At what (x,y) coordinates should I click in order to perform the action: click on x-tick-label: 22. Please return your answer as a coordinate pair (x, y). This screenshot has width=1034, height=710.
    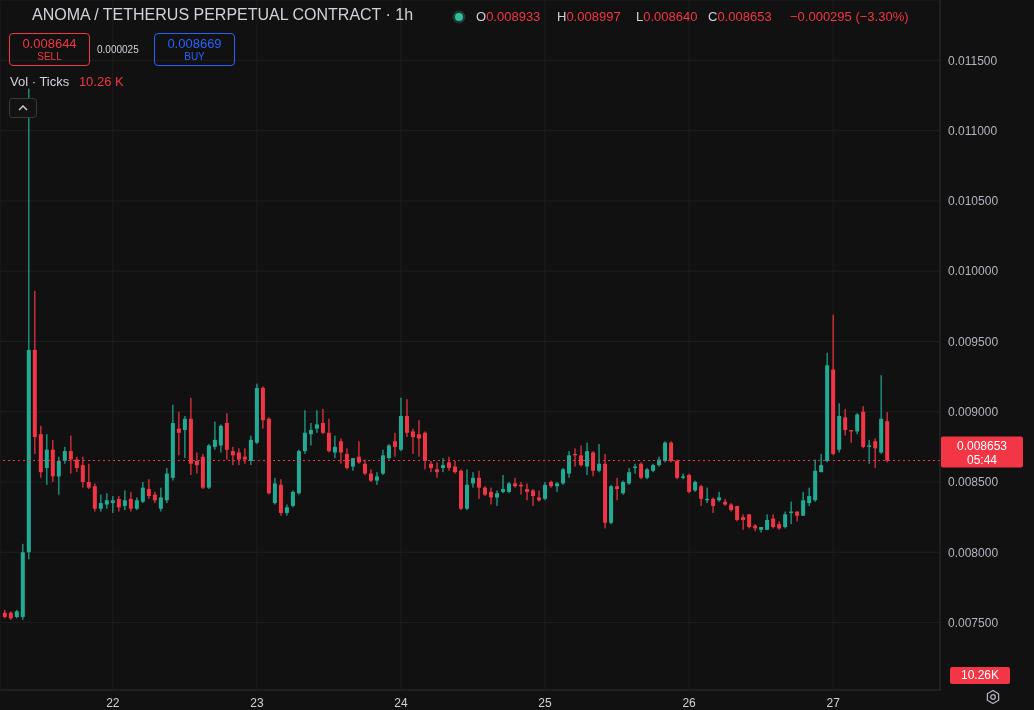
    Looking at the image, I should click on (113, 702).